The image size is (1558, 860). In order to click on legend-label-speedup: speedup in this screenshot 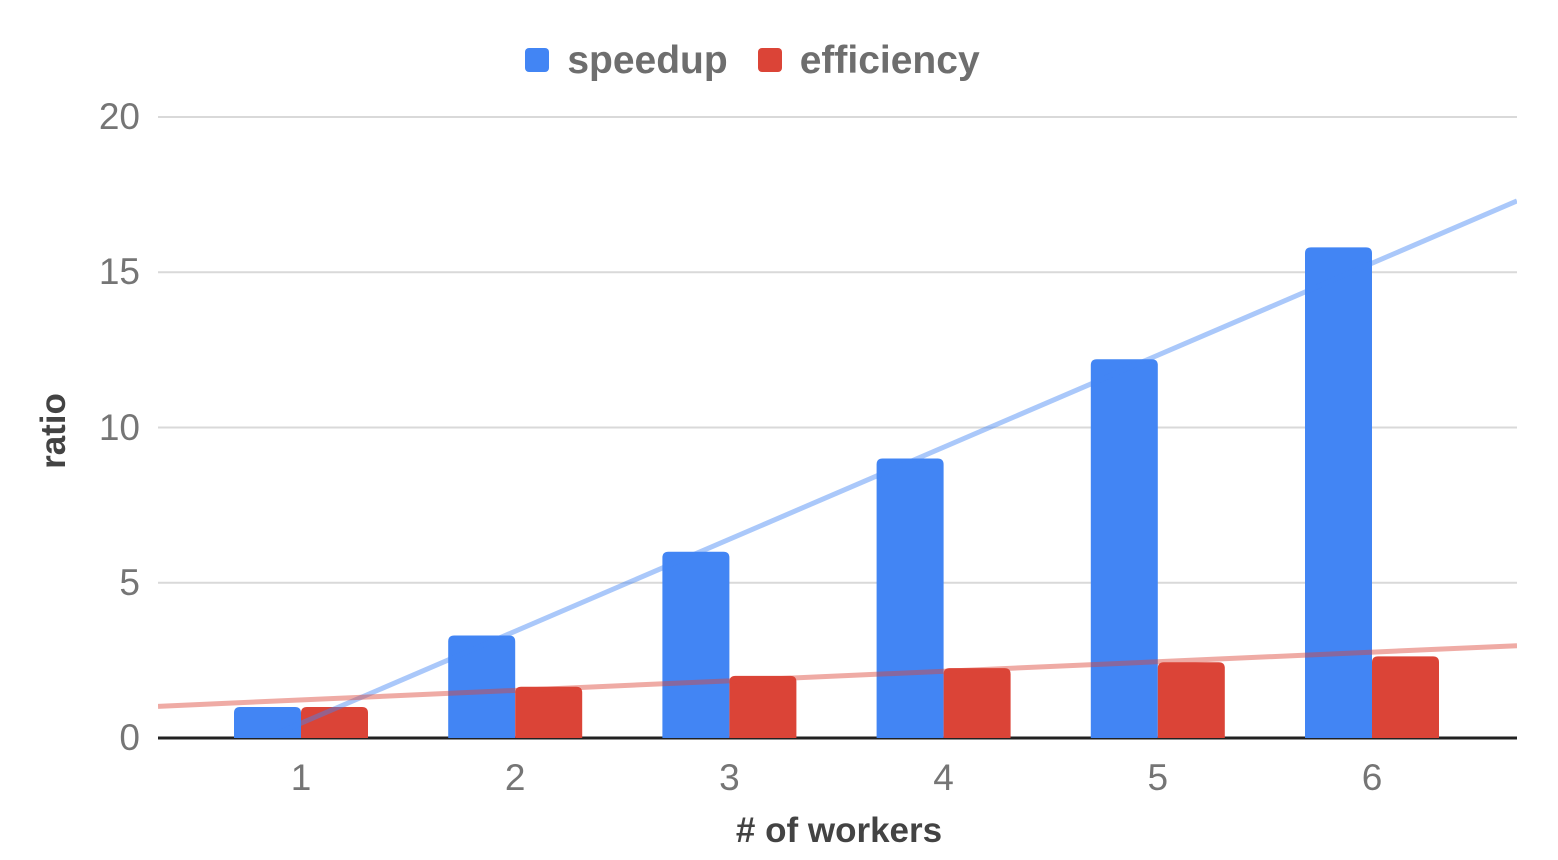, I will do `click(647, 60)`.